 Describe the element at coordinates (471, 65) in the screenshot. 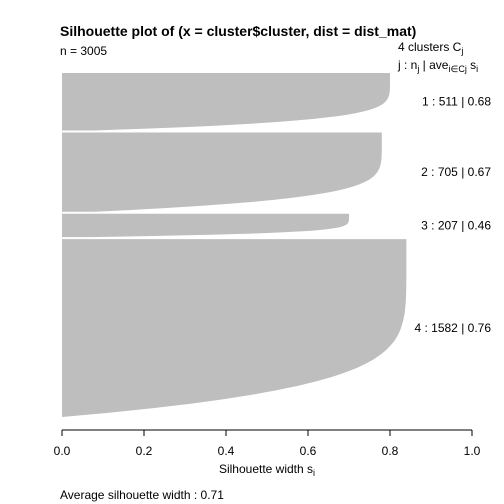

I see `legend-header-s: s` at that location.